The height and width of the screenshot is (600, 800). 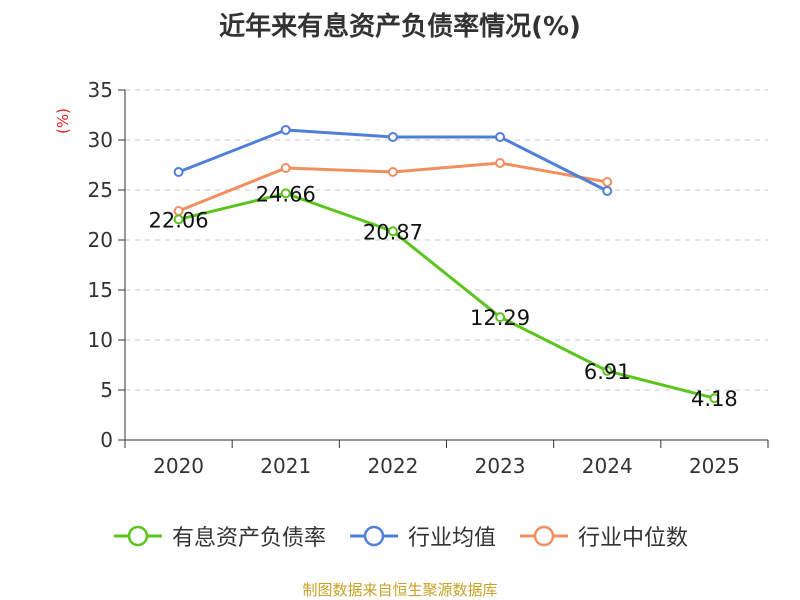 I want to click on data-source-note: 制图数据来自恒生聚源数据库, so click(x=400, y=590).